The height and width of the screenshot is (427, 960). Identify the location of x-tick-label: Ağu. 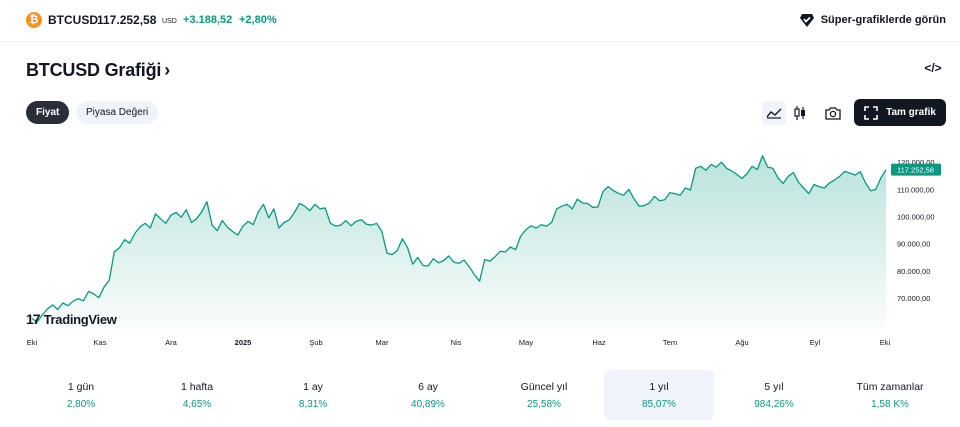
(741, 342).